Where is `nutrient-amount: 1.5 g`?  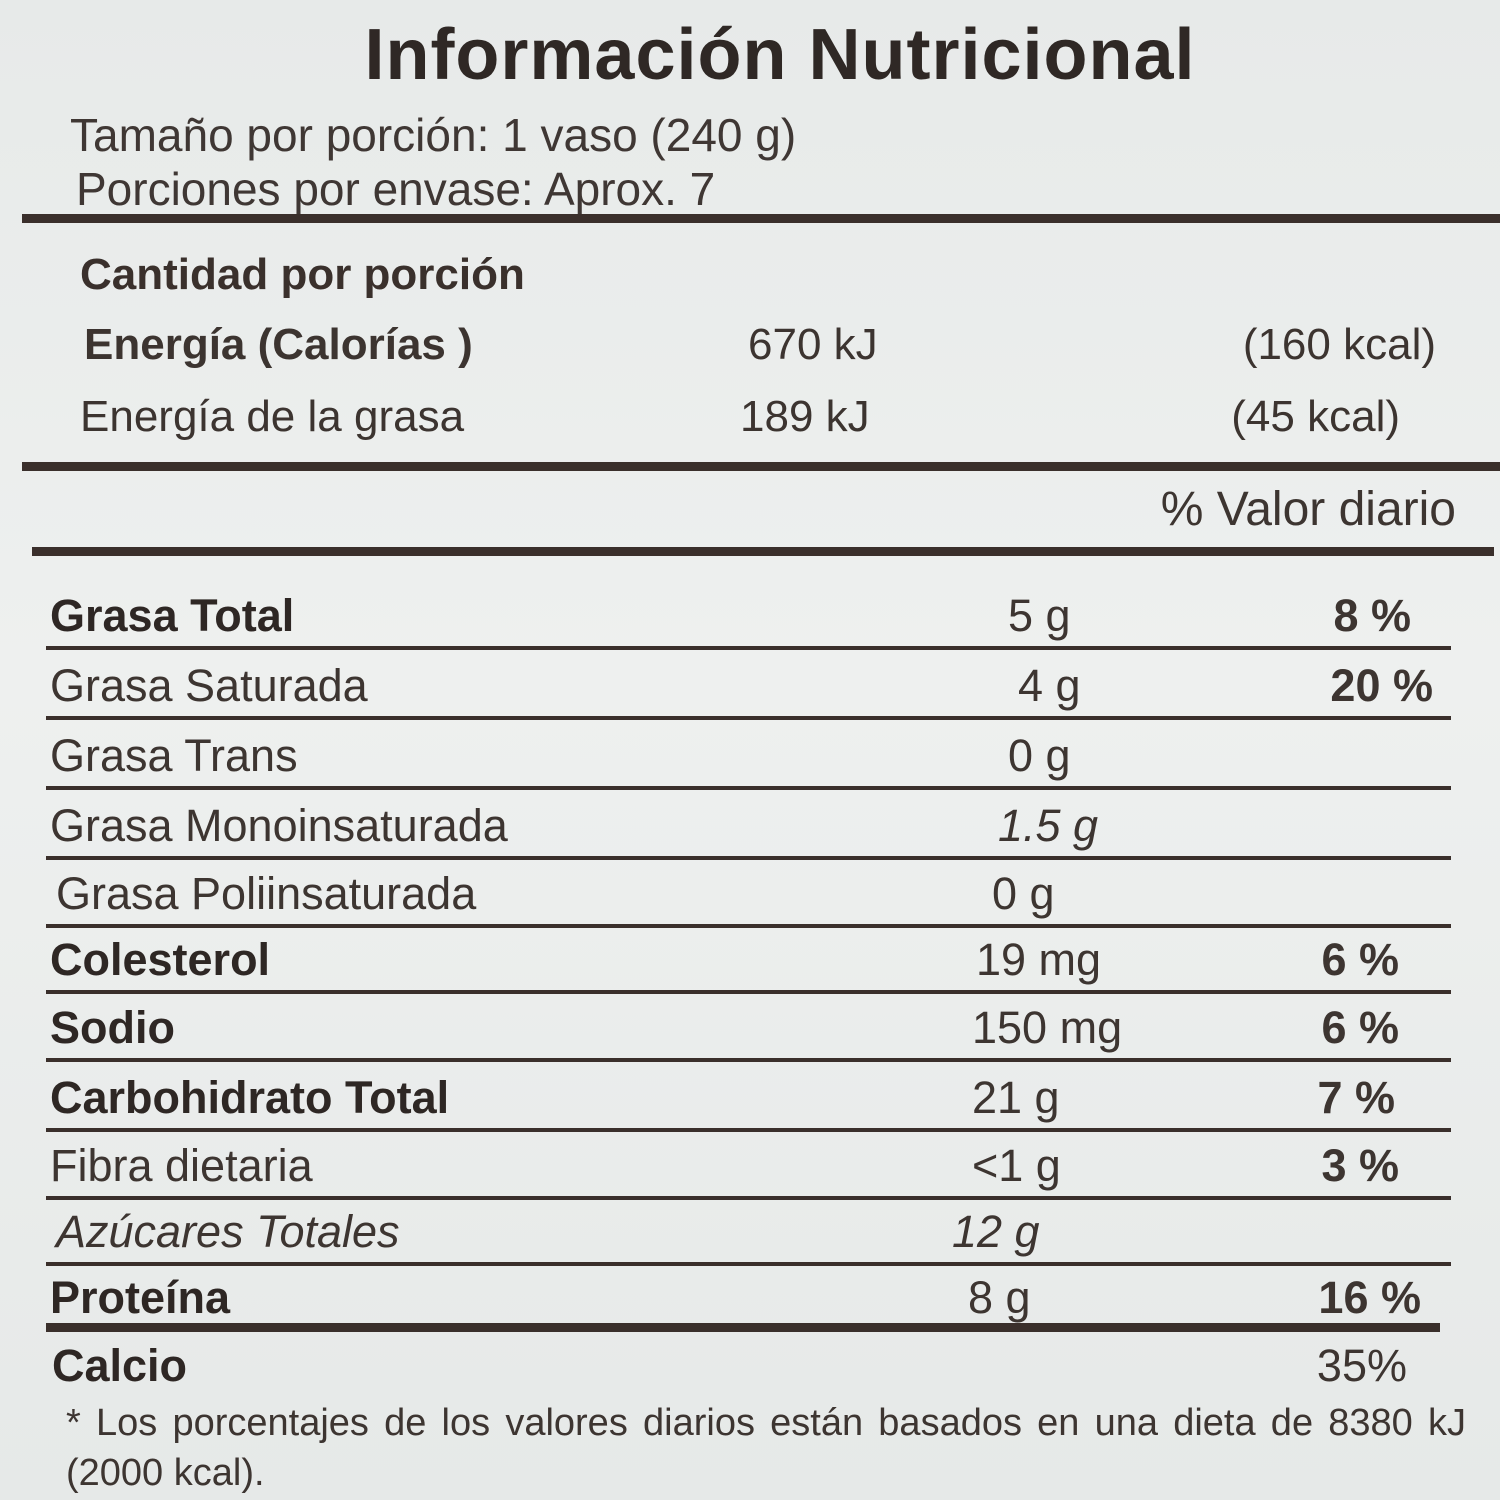 nutrient-amount: 1.5 g is located at coordinates (1048, 825).